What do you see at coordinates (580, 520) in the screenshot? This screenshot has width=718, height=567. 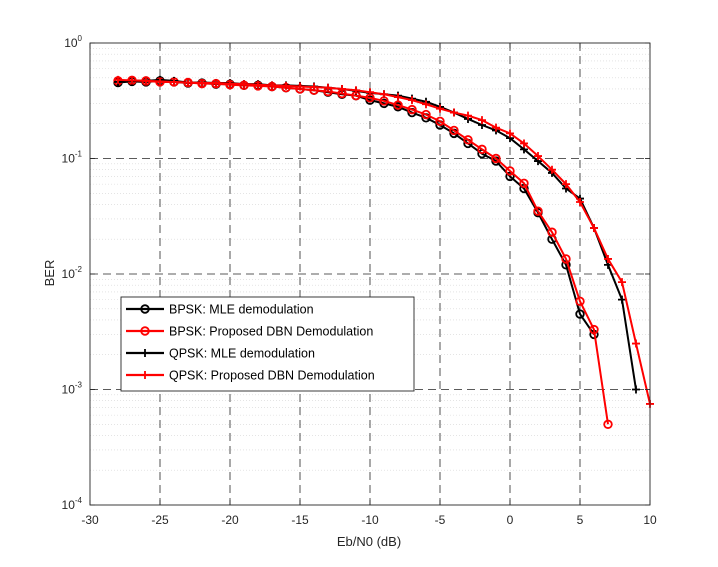 I see `x-tick-label: 5` at bounding box center [580, 520].